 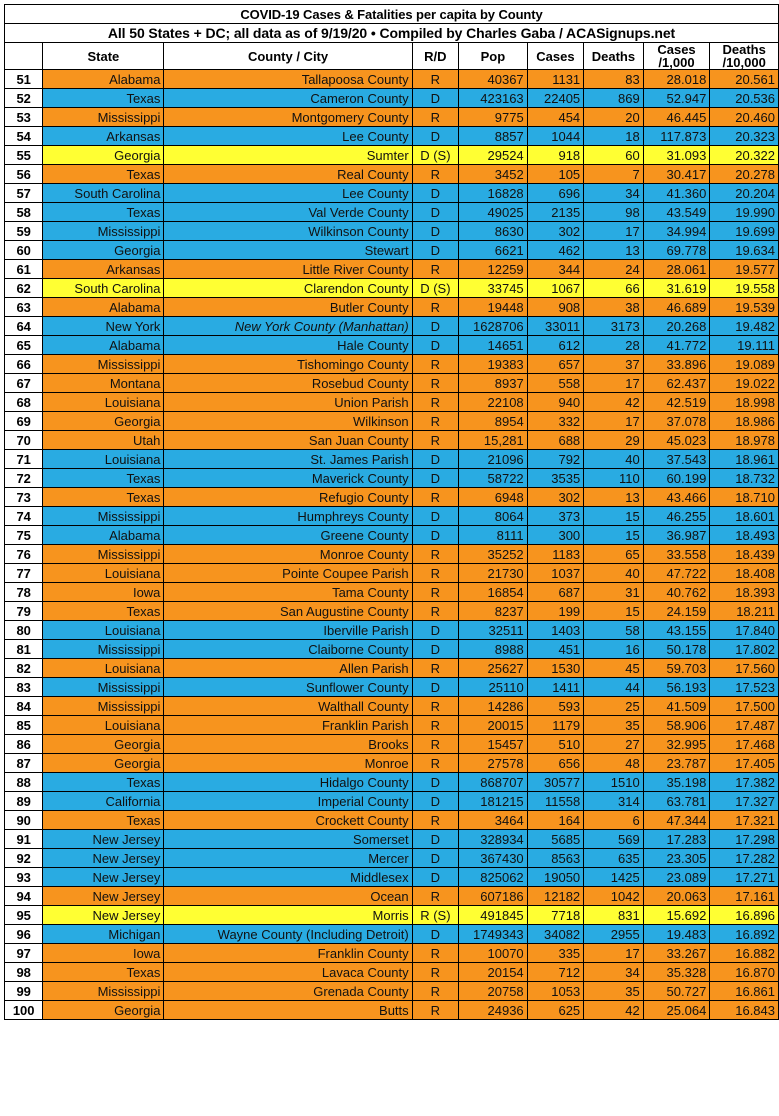 I want to click on cell-deaths-per-10000: 16.882, so click(x=744, y=953).